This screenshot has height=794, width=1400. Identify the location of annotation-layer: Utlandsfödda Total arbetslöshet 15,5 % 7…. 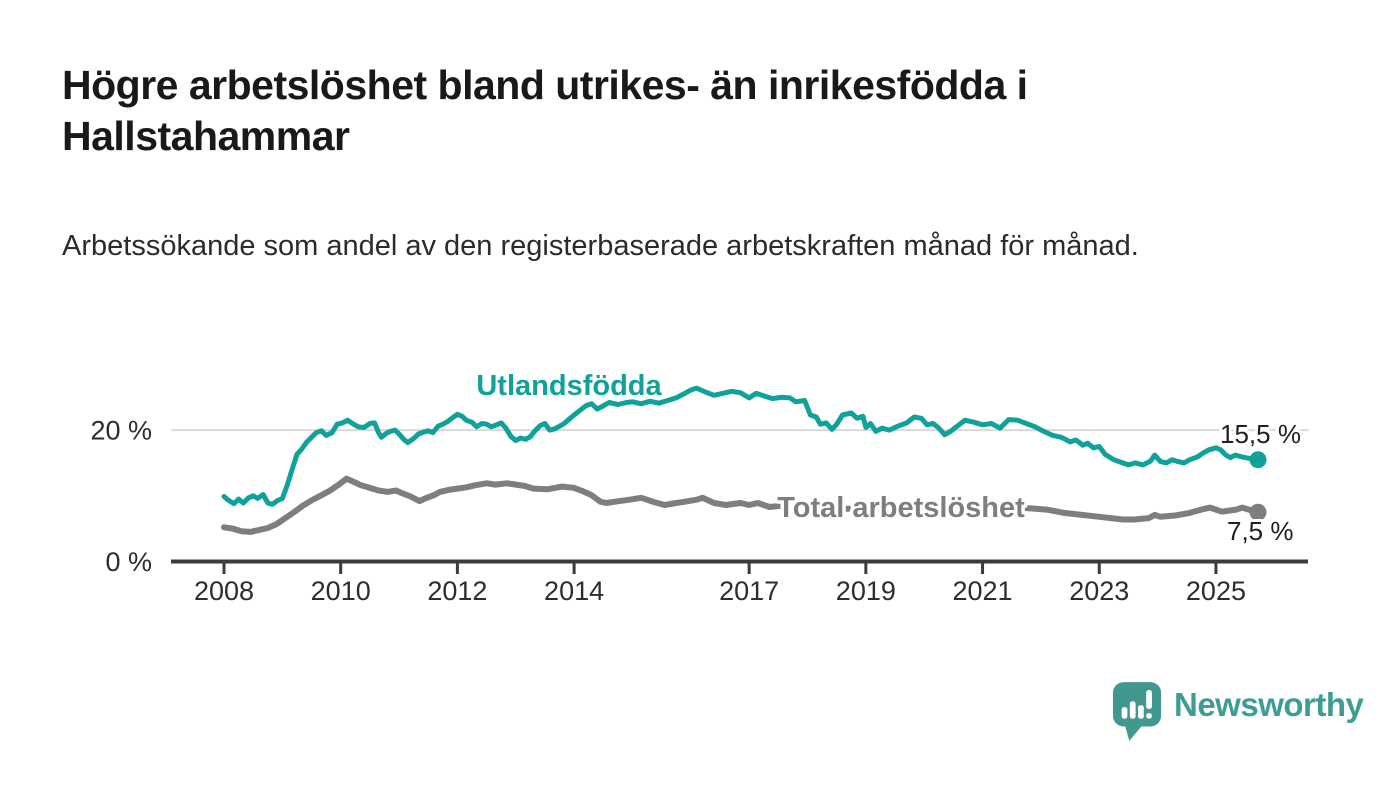
(888, 458).